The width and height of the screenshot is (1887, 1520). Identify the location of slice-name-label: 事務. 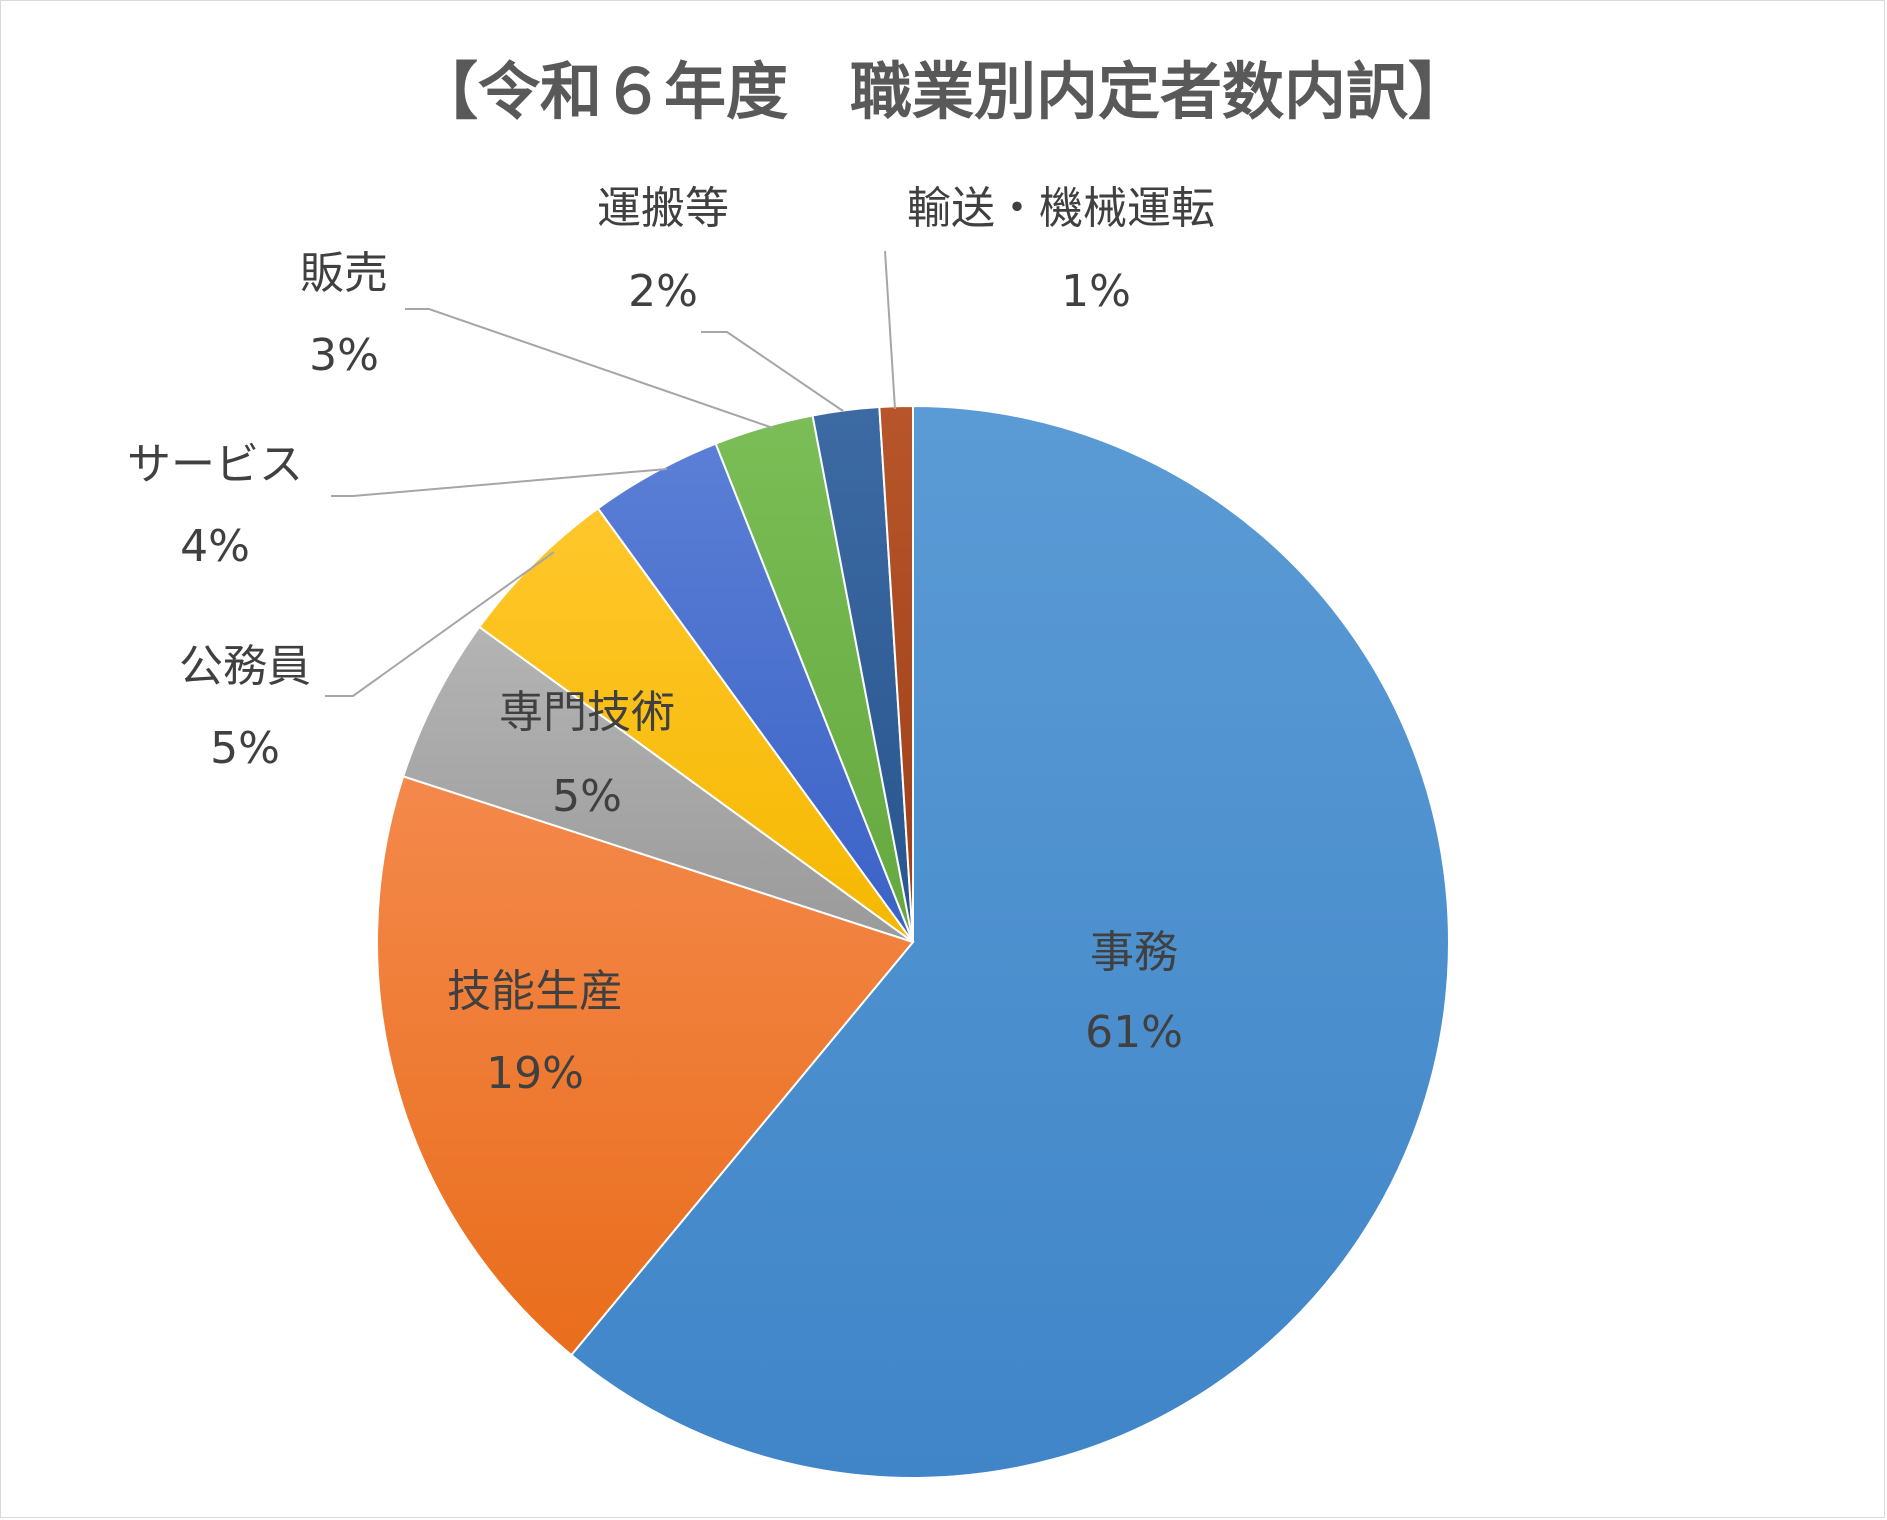
(1134, 952).